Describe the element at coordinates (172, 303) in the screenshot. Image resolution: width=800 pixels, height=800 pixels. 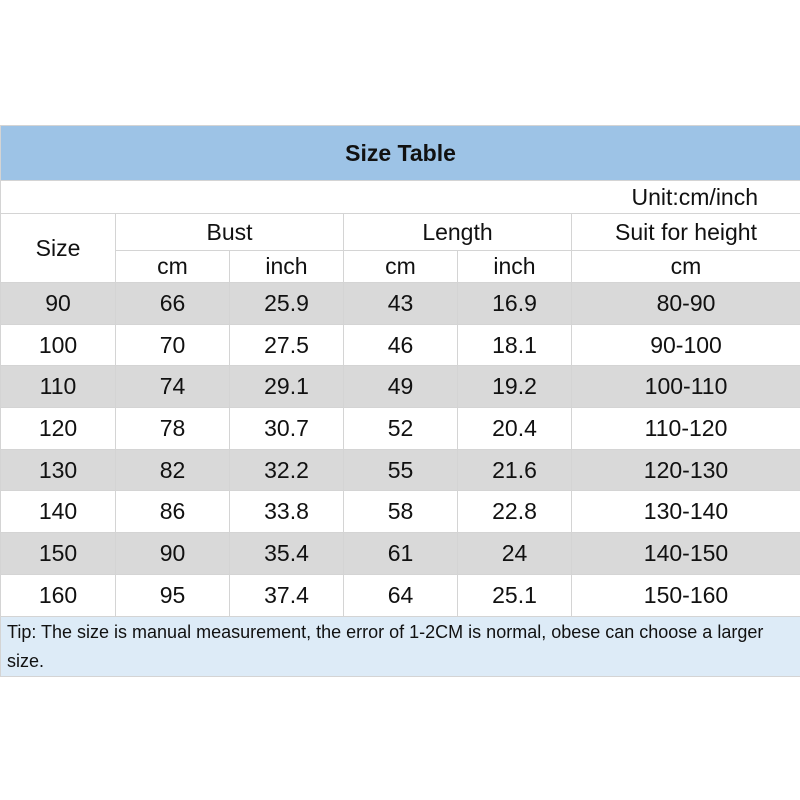
I see `cell-bust-cm: 66` at that location.